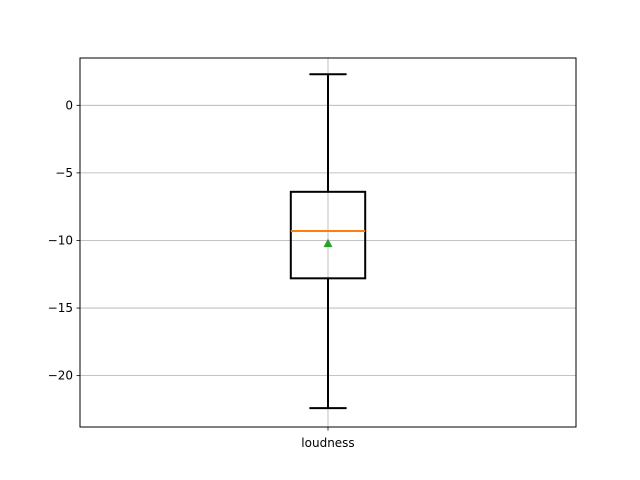  I want to click on mean-marker, so click(328, 243).